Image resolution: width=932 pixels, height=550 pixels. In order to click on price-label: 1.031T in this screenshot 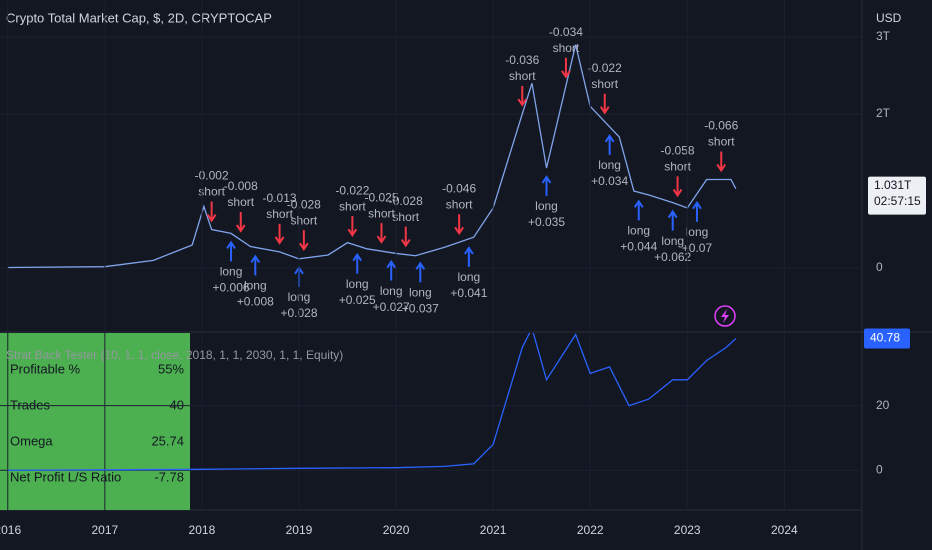, I will do `click(893, 185)`.